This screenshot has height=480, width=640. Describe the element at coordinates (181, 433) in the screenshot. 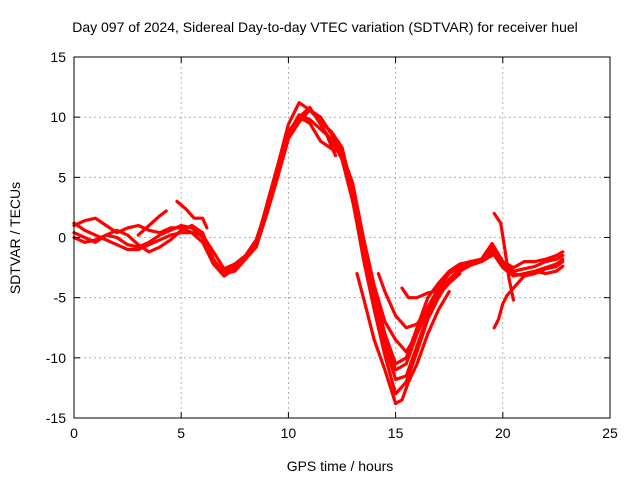

I see `x-tick-label: 5` at that location.